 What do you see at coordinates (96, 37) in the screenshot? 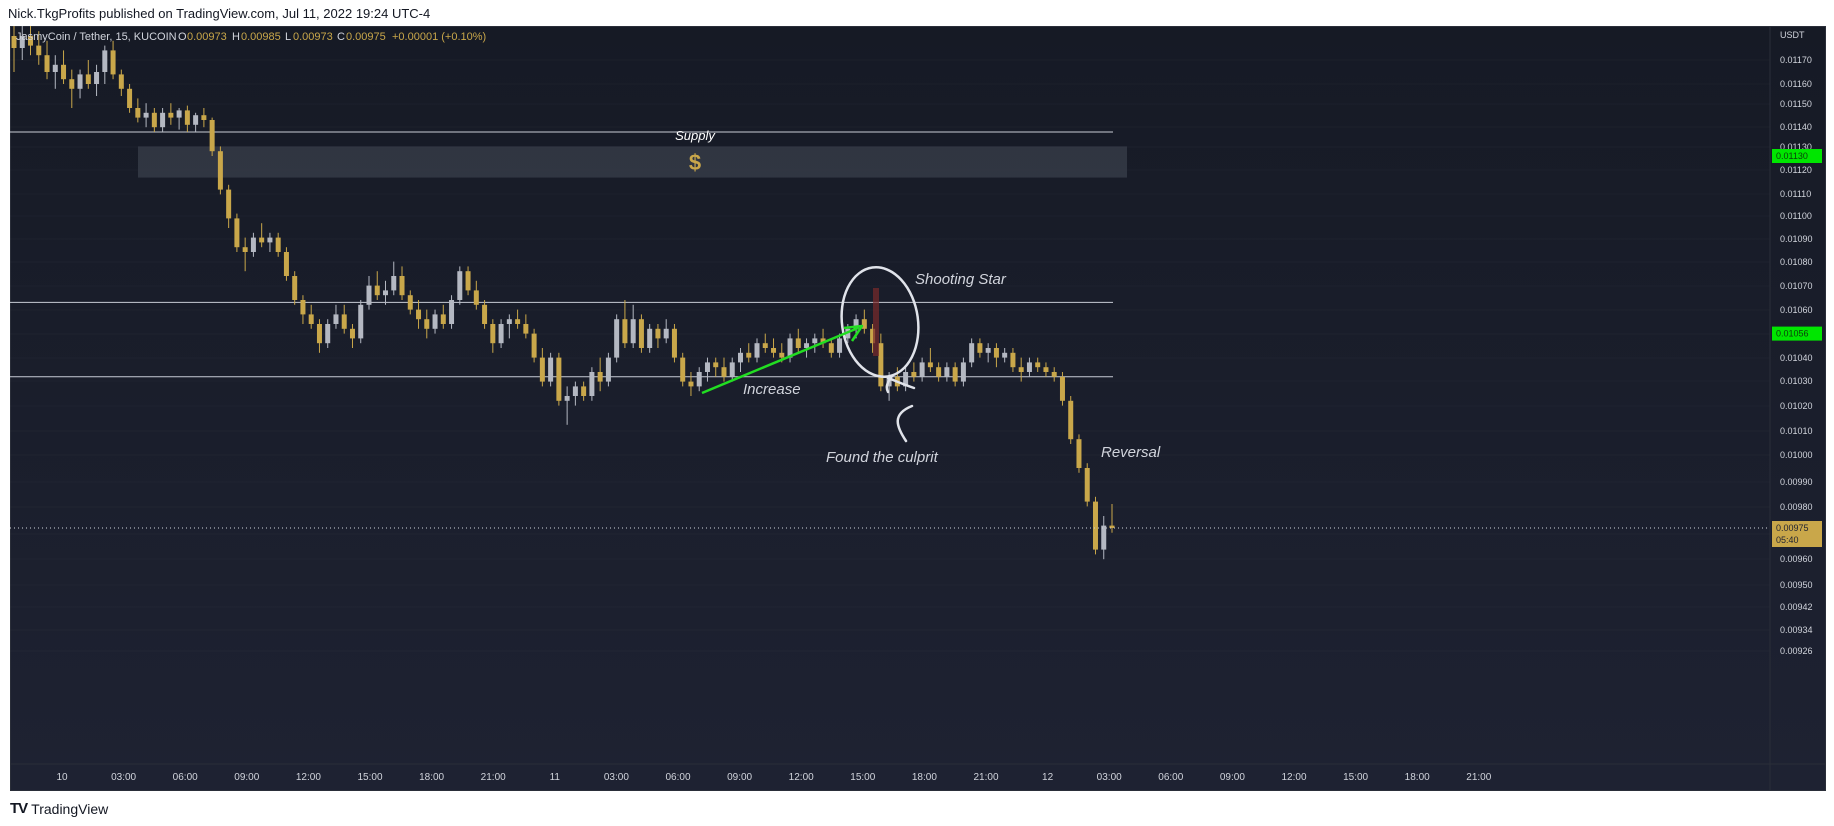
I see `legend-symbol: JasmyCoin / Tether, 15, KUCOIN` at bounding box center [96, 37].